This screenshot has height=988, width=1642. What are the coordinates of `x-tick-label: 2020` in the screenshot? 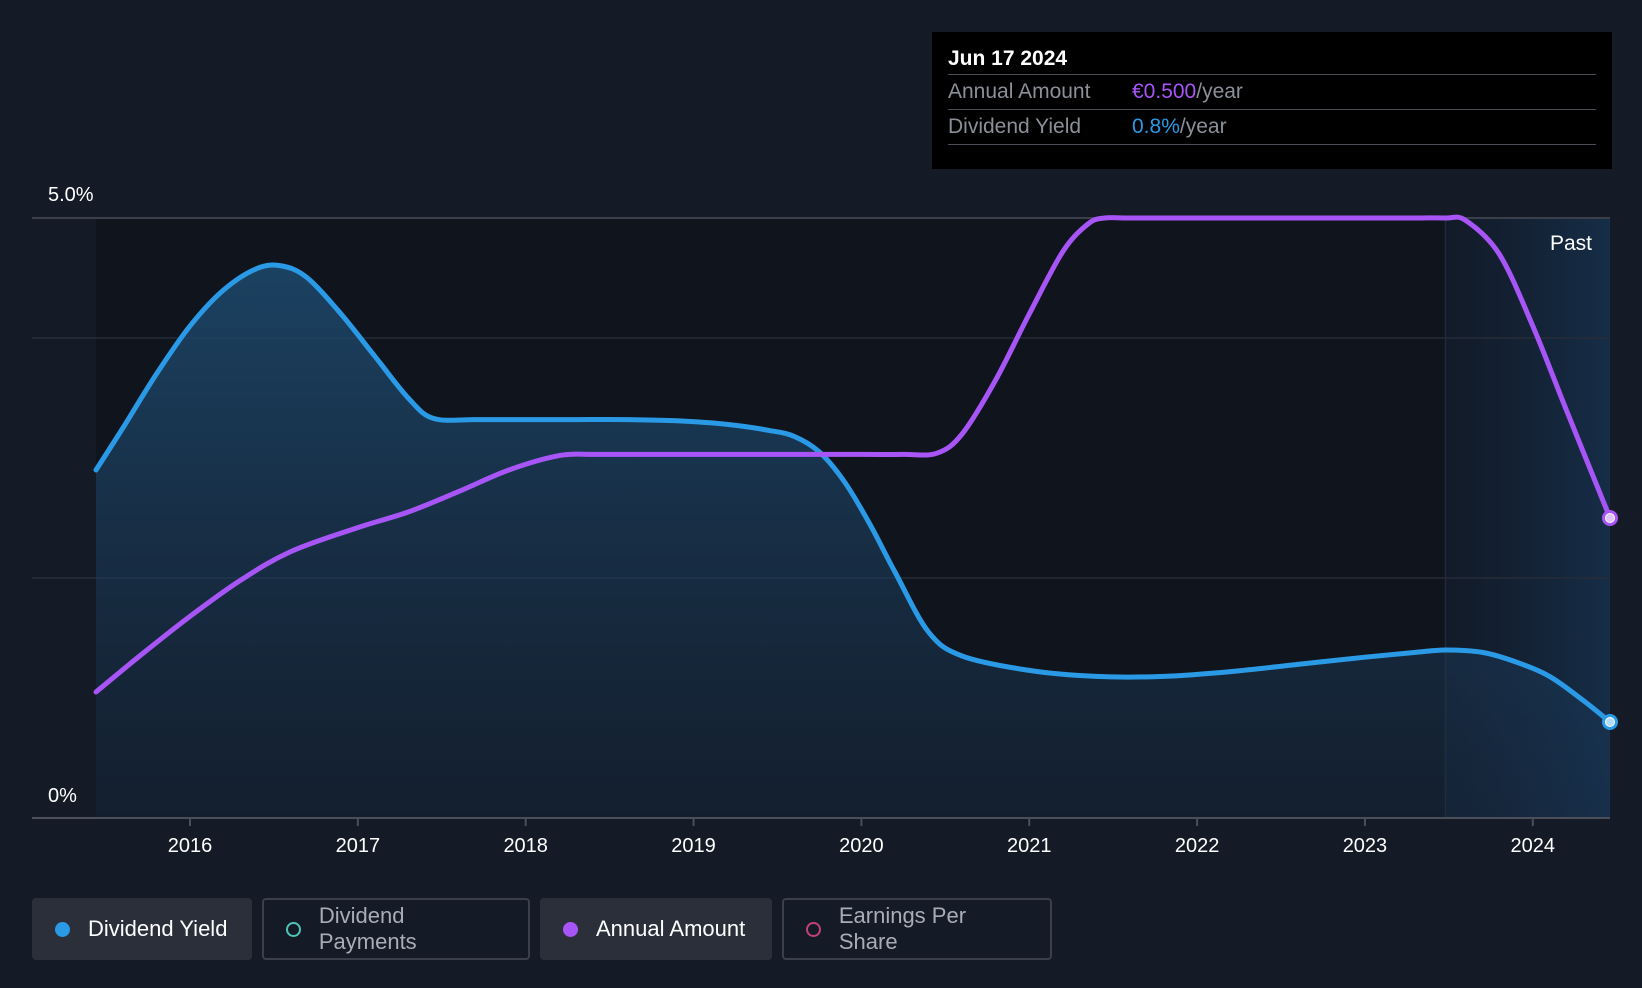 It's located at (861, 846).